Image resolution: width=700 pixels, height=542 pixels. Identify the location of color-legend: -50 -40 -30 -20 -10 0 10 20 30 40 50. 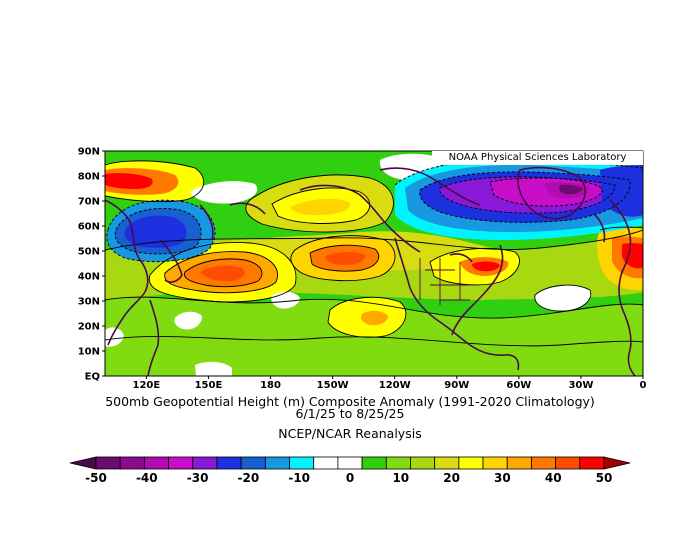
(350, 470).